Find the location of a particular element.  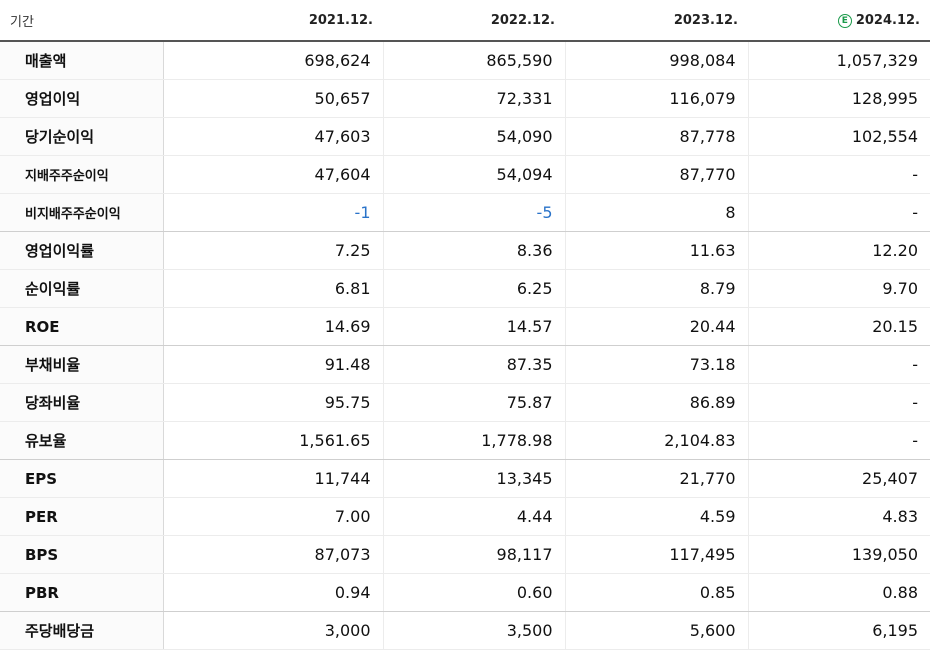

row-label: EPS is located at coordinates (82, 478).